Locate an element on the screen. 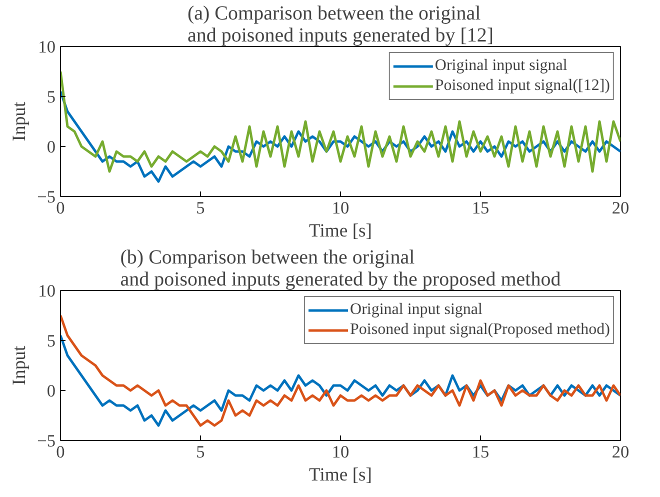 Image resolution: width=660 pixels, height=497 pixels. chart-title: (b) Comparison between the original and poisoned inputs generated by the proposed method is located at coordinates (340, 268).